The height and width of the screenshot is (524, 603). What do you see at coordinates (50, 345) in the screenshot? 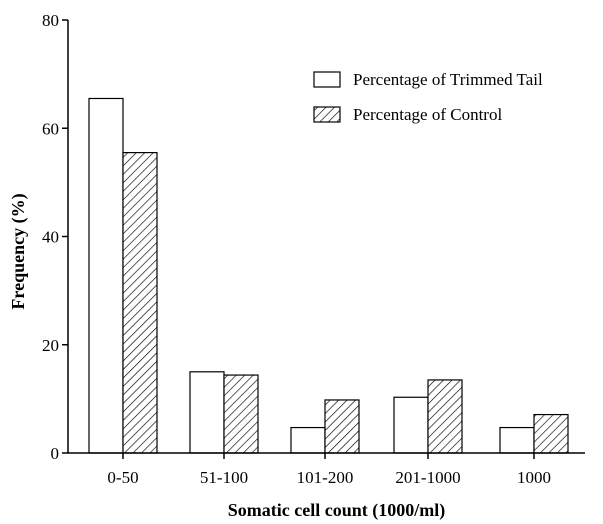
I see `y-tick-label: 20` at bounding box center [50, 345].